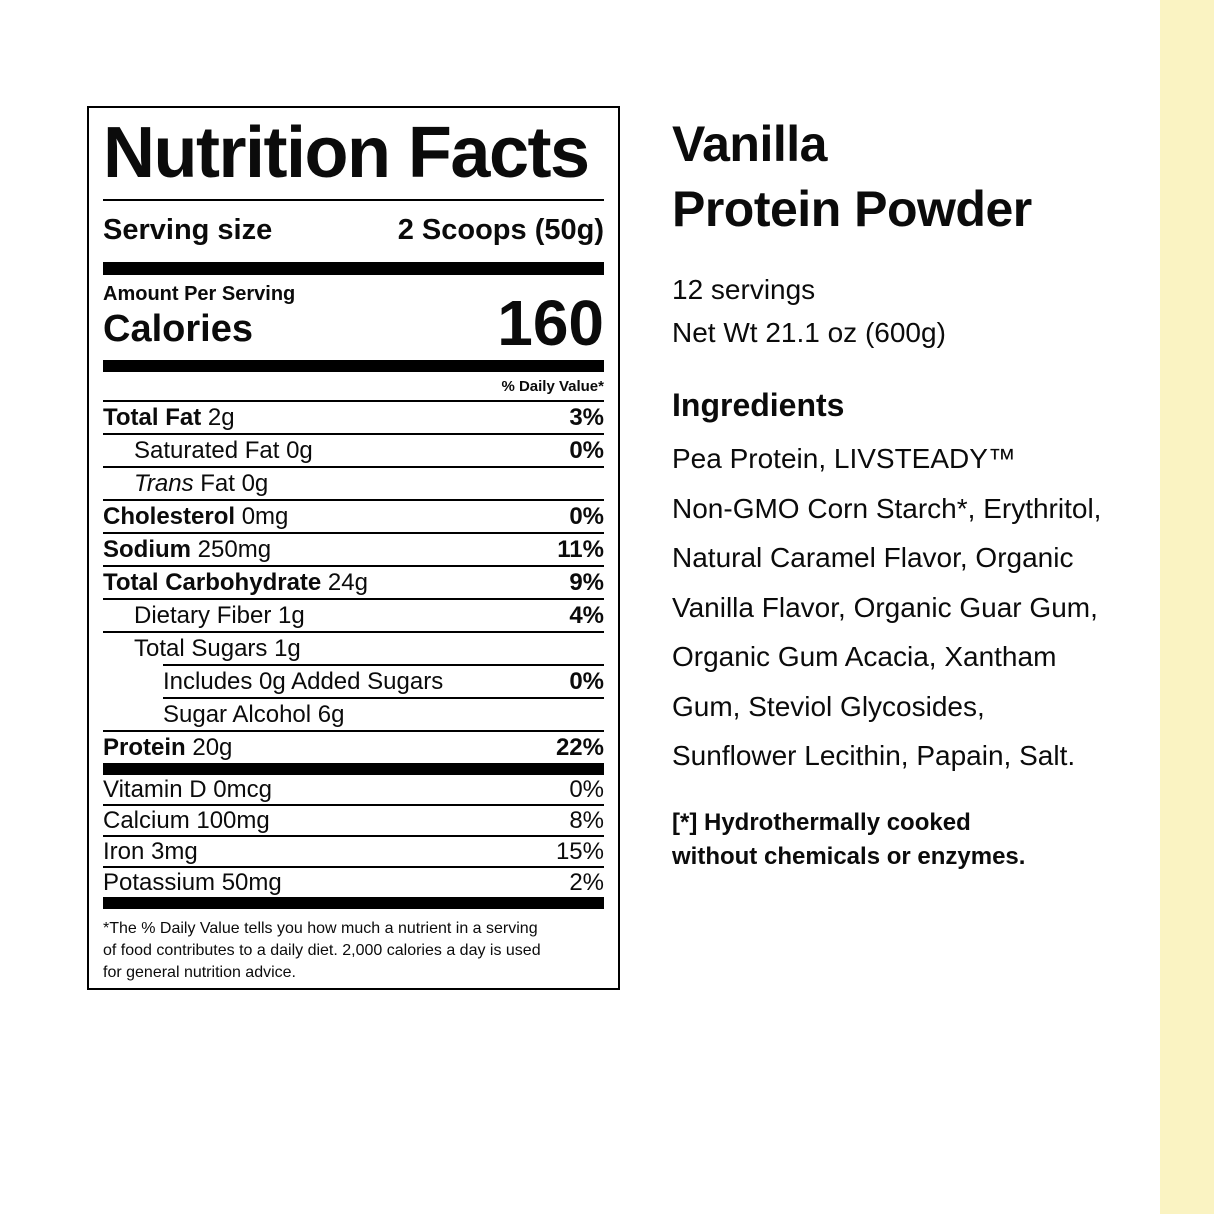 The height and width of the screenshot is (1214, 1214). I want to click on daily-value-pct: 3%, so click(586, 417).